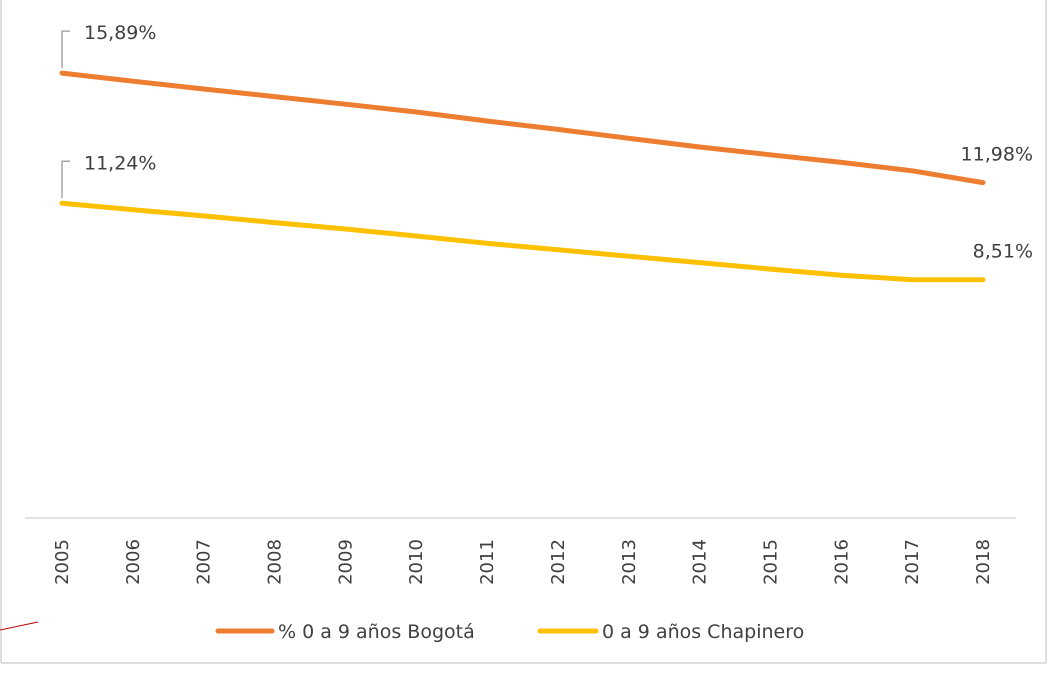 This screenshot has height=675, width=1050. Describe the element at coordinates (509, 632) in the screenshot. I see `legend: % 0 a 9 años Bogotá 0 a 9 años Chapinero` at that location.